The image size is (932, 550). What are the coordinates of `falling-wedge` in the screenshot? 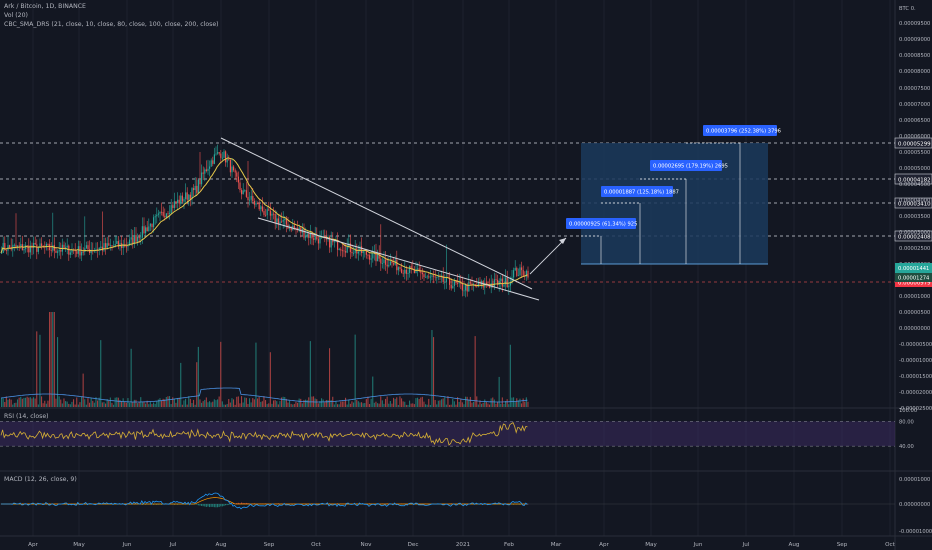 It's located at (393, 219).